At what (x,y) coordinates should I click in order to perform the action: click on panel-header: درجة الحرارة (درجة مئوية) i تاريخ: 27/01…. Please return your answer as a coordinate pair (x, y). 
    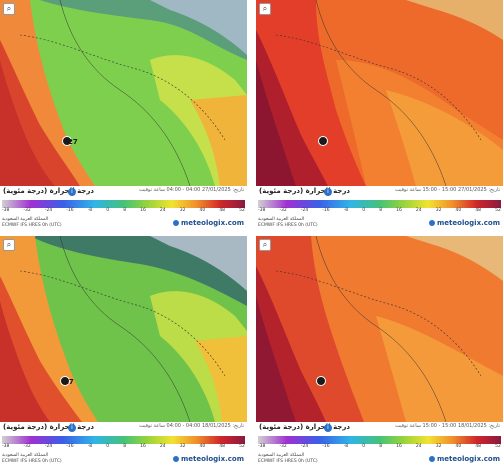
    Looking at the image, I should click on (379, 193).